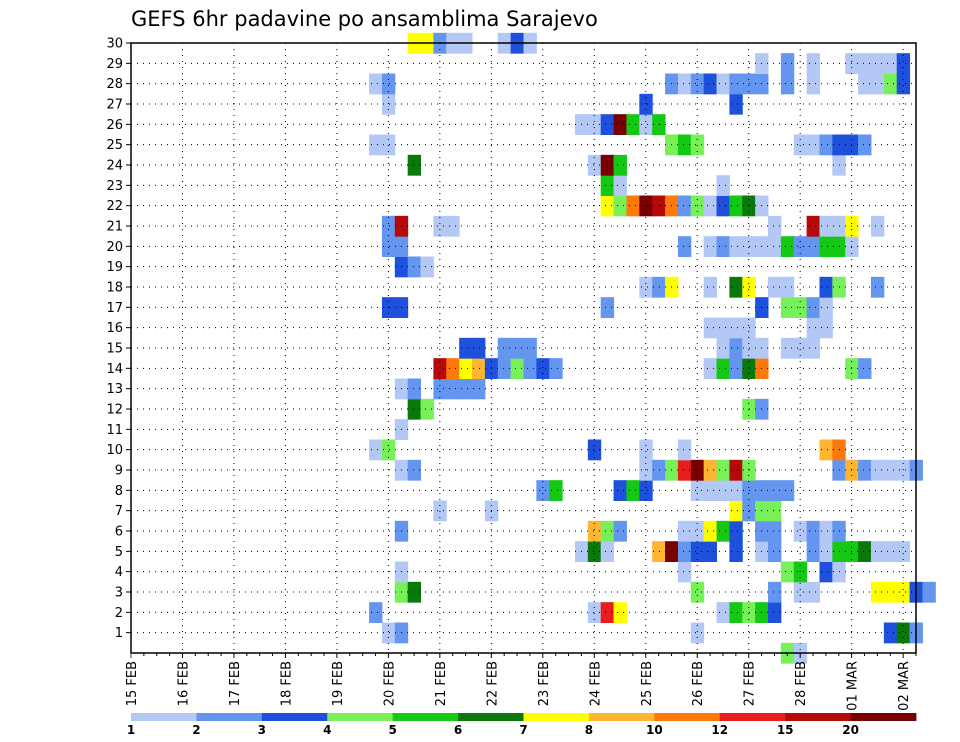  What do you see at coordinates (114, 267) in the screenshot?
I see `y-tick-label: 19` at bounding box center [114, 267].